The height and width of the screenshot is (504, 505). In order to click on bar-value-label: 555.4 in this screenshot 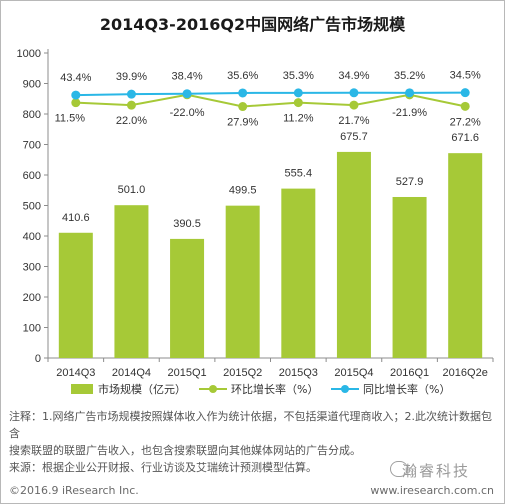, I will do `click(299, 174)`.